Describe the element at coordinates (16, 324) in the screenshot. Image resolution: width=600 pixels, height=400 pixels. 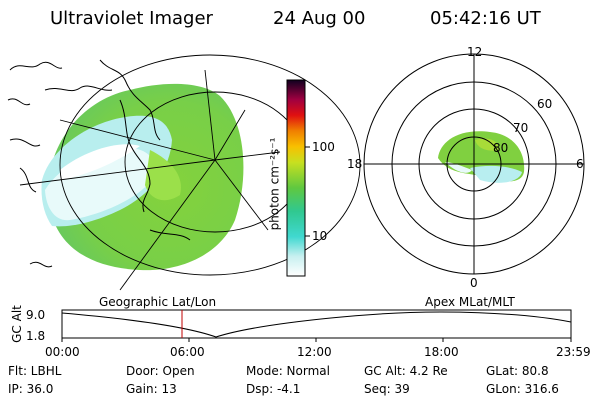
I see `altitude-ylabel: GC Alt` at that location.